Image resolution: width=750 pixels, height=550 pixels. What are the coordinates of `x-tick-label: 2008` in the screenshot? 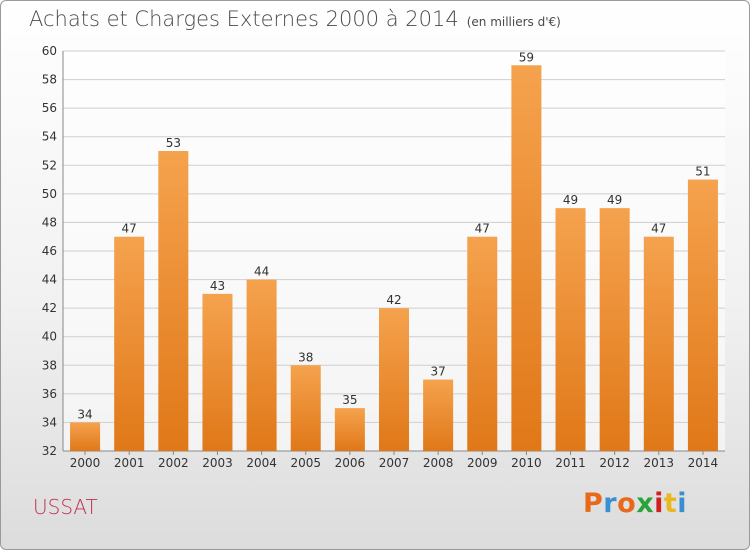 It's located at (438, 463).